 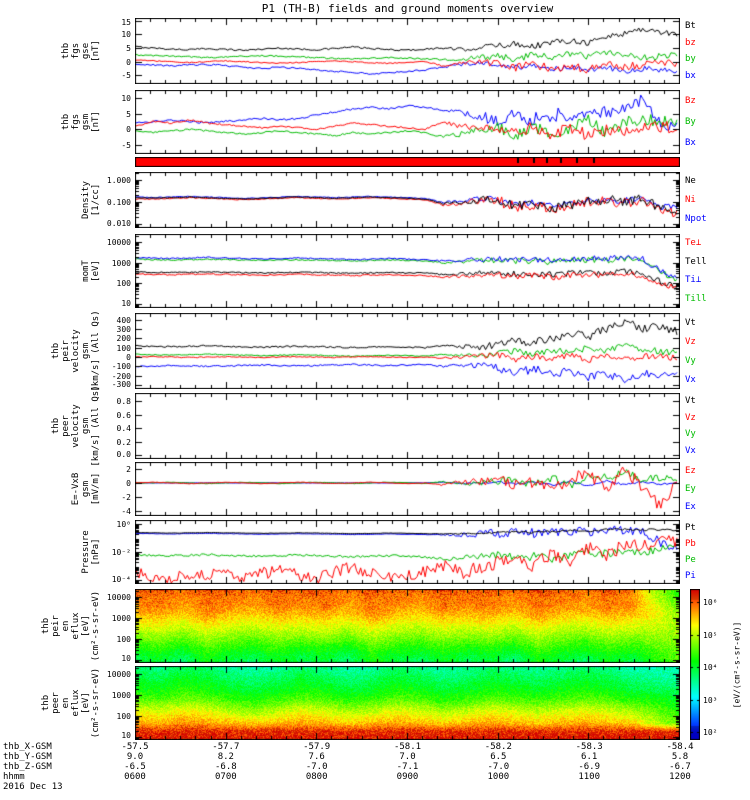 I want to click on ytick-label: 0.100, so click(x=118, y=202).